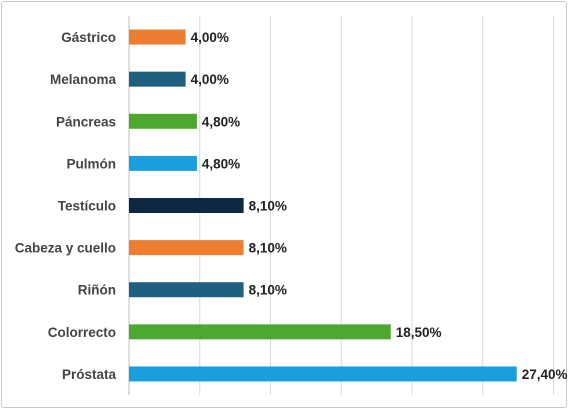 The height and width of the screenshot is (411, 570). I want to click on category-label: Páncreas, so click(86, 121).